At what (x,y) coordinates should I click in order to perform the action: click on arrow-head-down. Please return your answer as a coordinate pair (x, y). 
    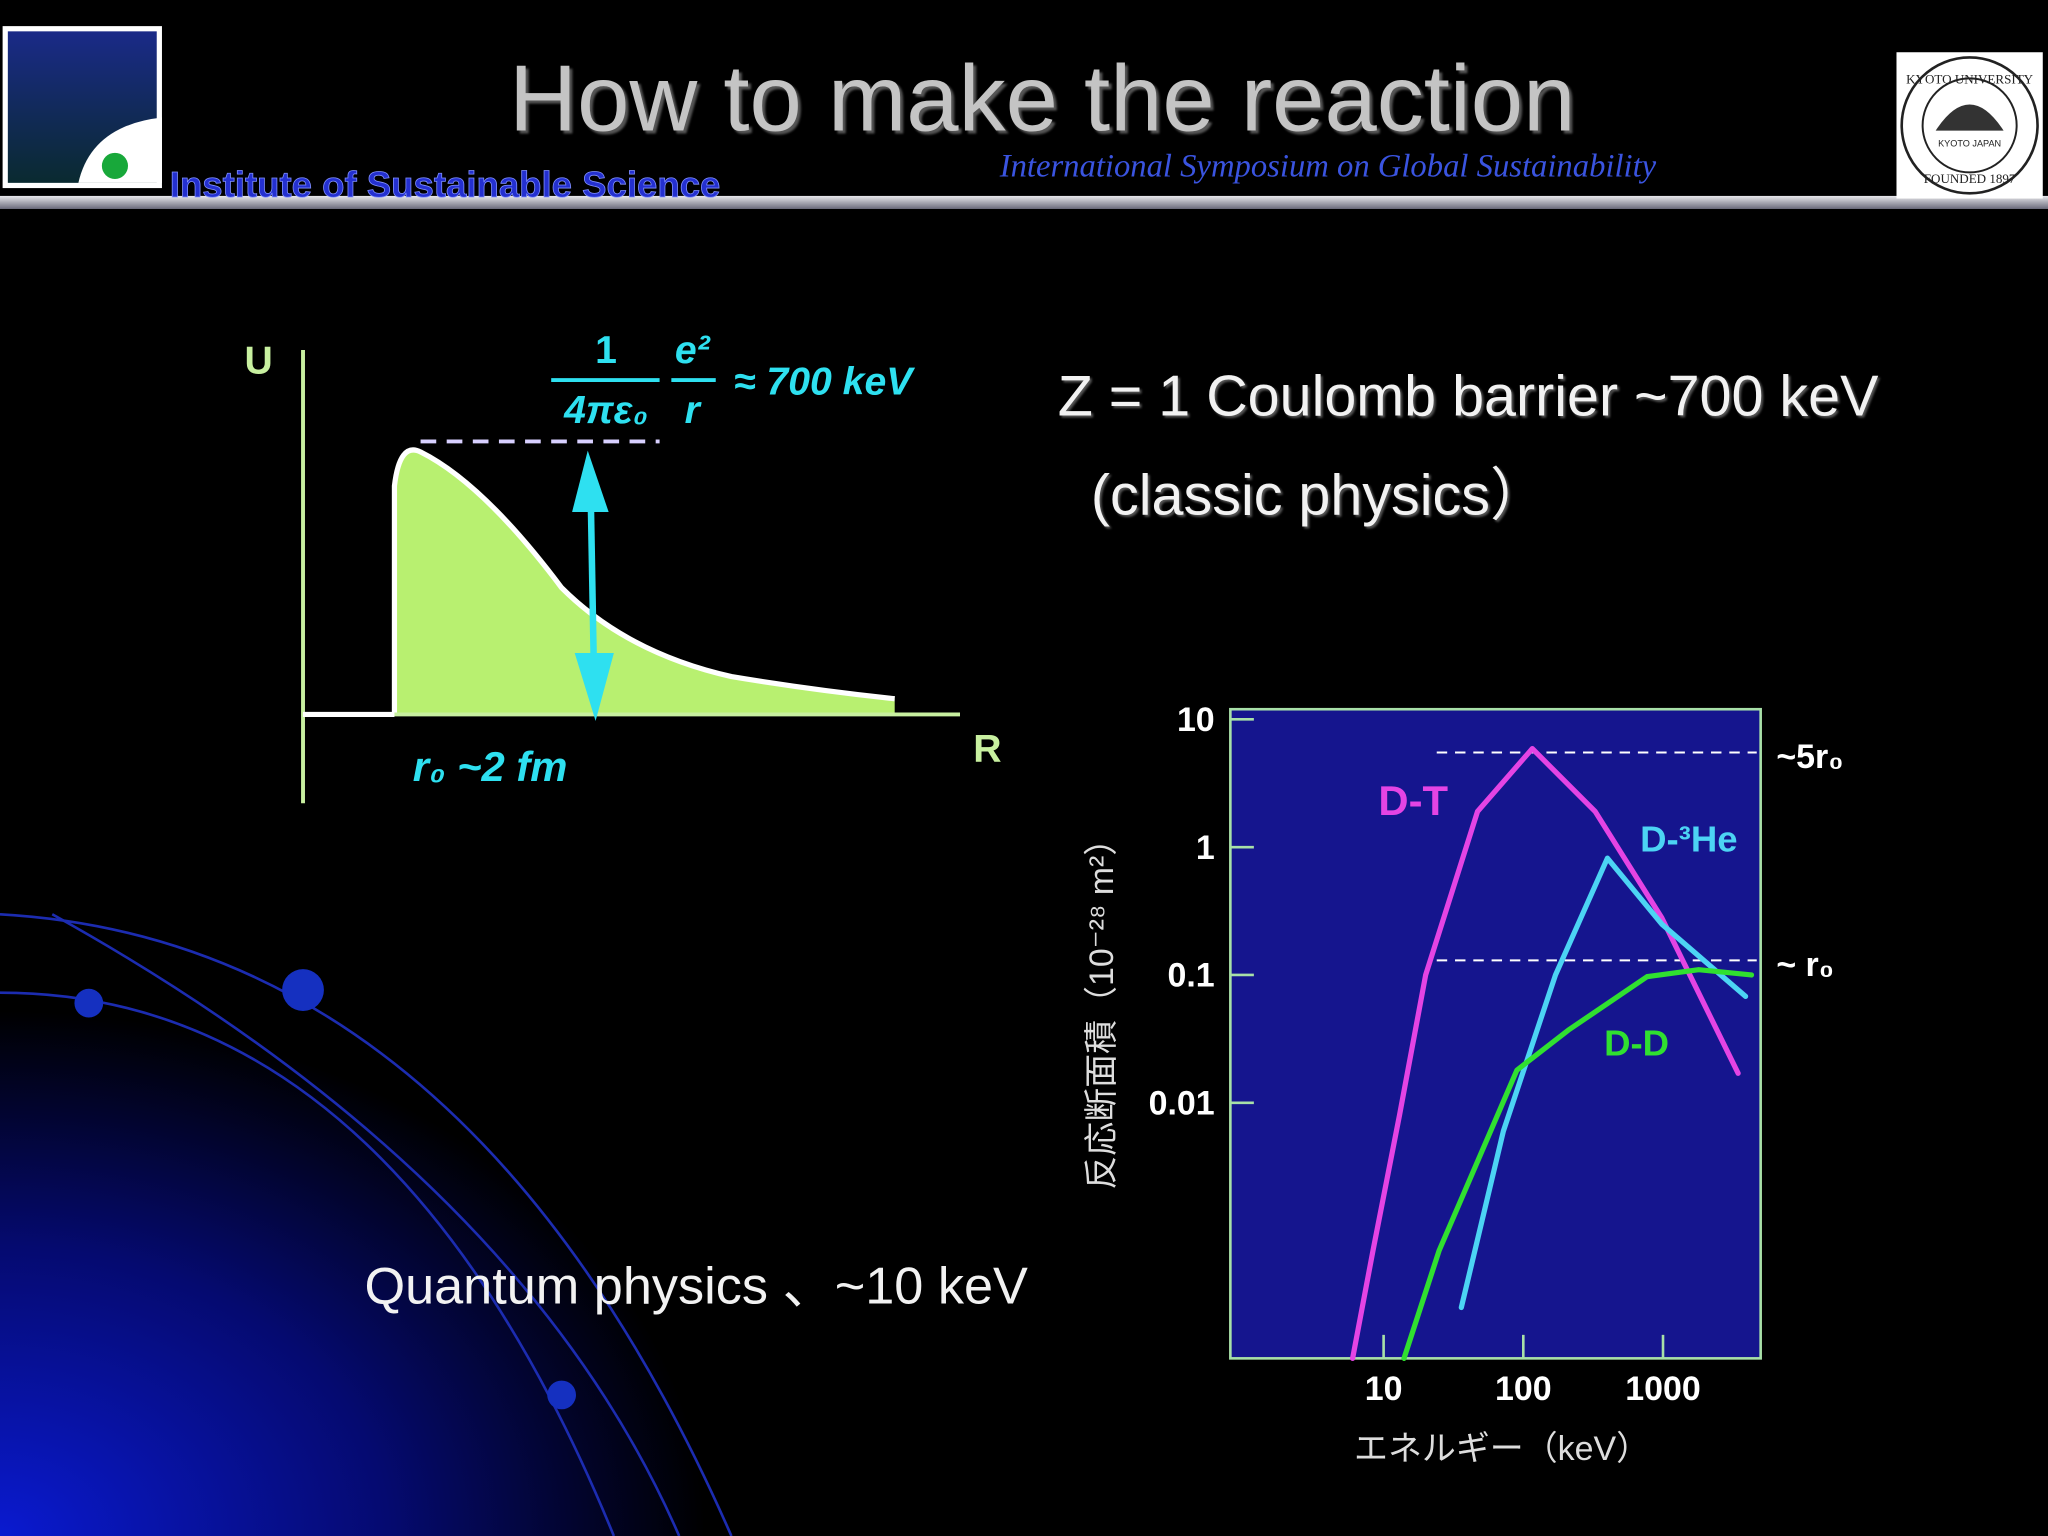
    Looking at the image, I should click on (594, 687).